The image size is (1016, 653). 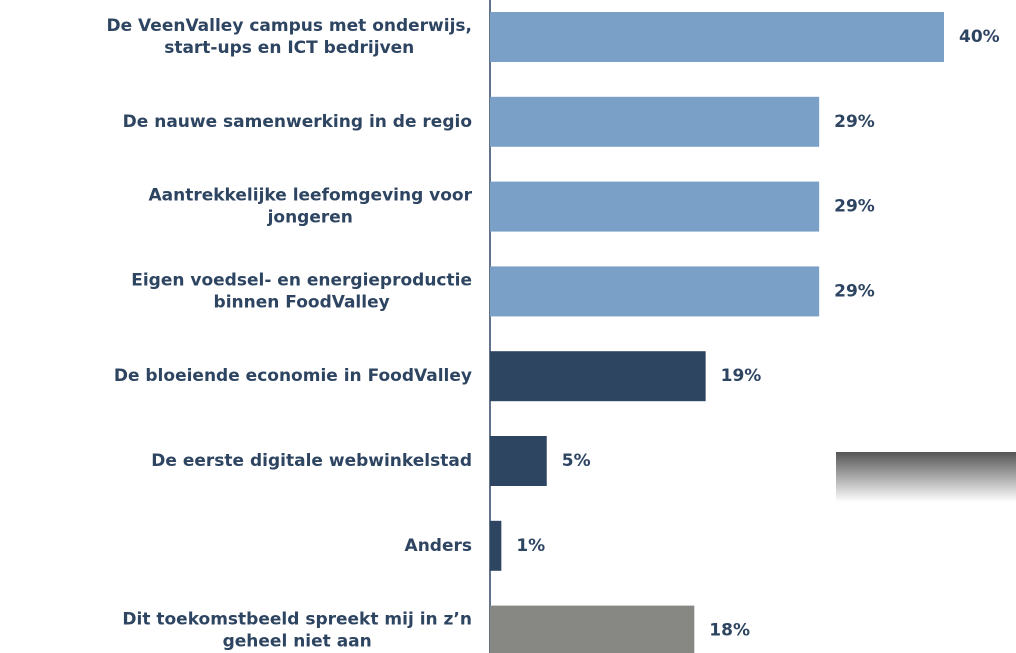 I want to click on value-label: 1%, so click(x=530, y=546).